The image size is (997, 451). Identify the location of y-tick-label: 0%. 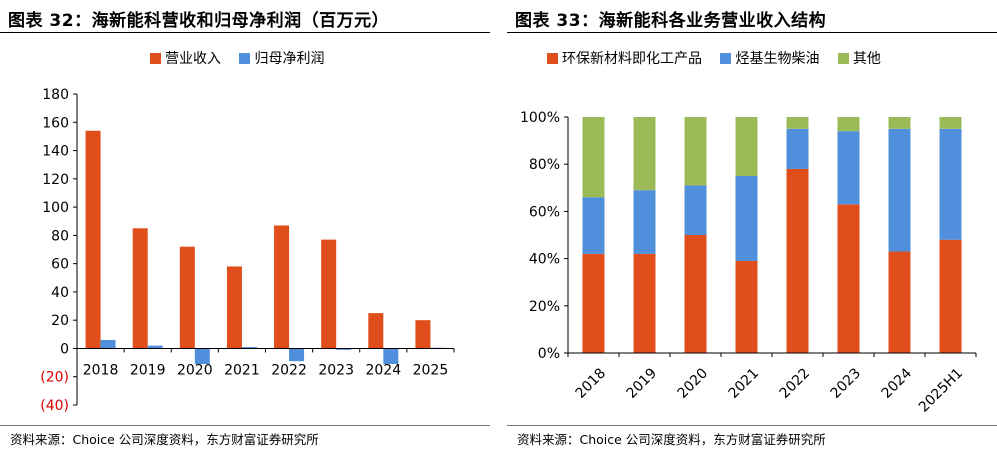
(549, 354).